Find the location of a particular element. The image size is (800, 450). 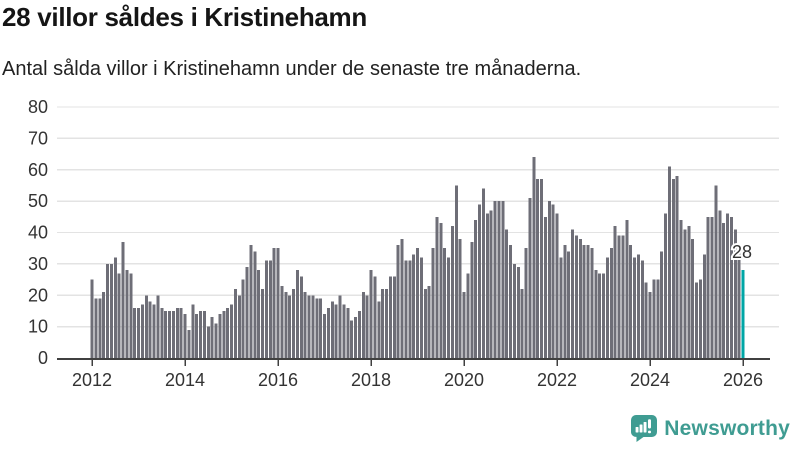

y-axis-label: 70 is located at coordinates (38, 138).